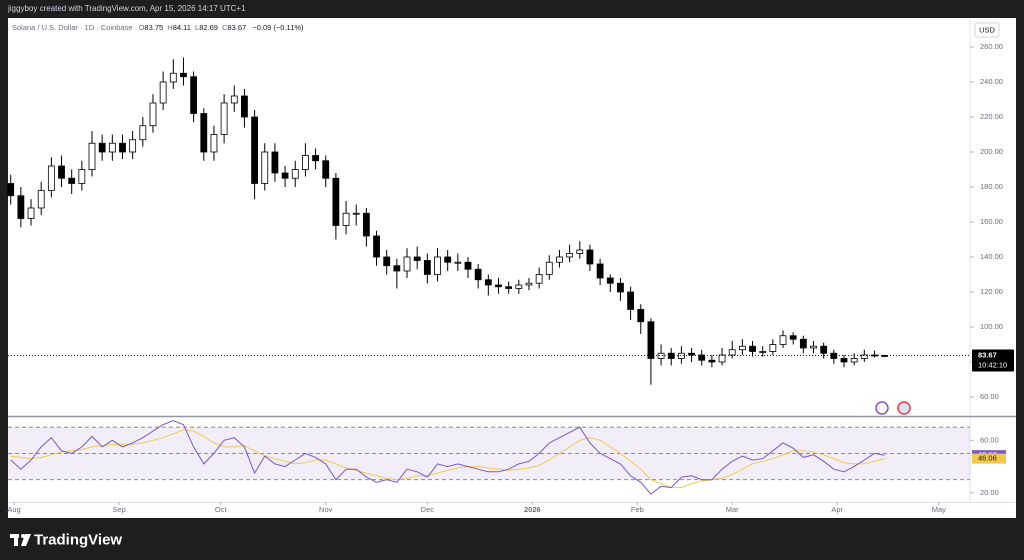  Describe the element at coordinates (991, 81) in the screenshot. I see `y-tick-label: 240.00` at that location.